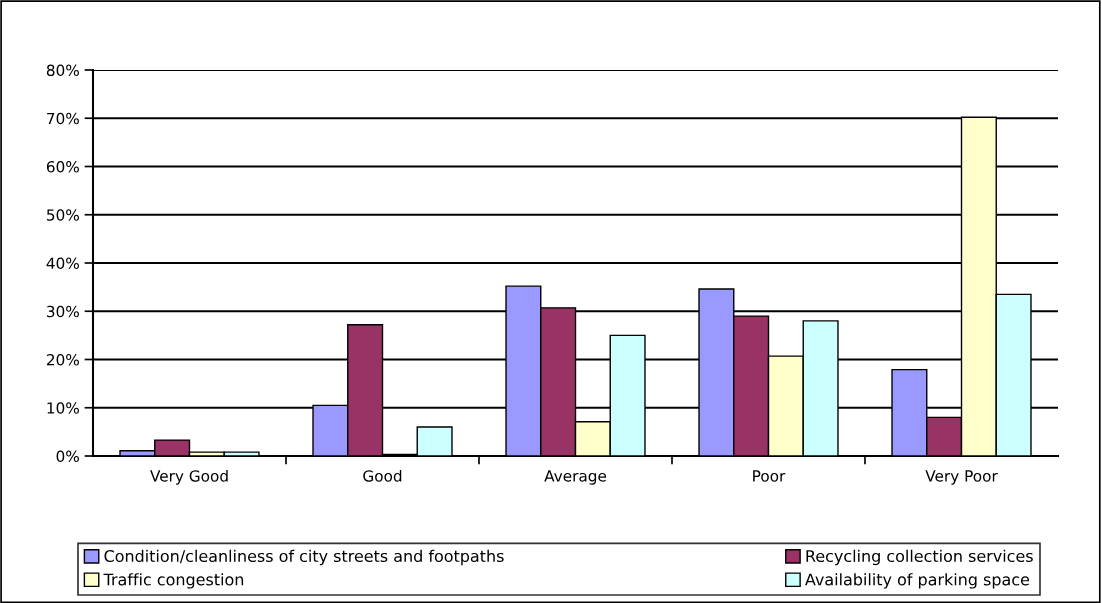 The image size is (1102, 603). Describe the element at coordinates (575, 477) in the screenshot. I see `x-tick-label: Average` at that location.